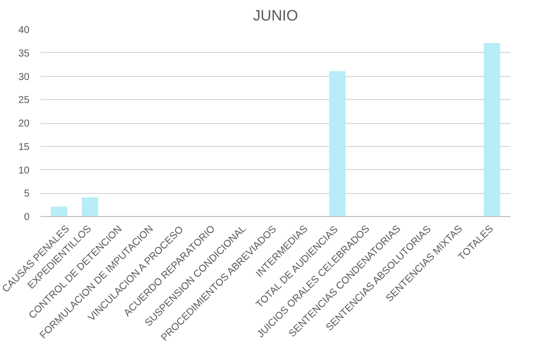  What do you see at coordinates (24, 170) in the screenshot?
I see `y-tick-label: 10` at bounding box center [24, 170].